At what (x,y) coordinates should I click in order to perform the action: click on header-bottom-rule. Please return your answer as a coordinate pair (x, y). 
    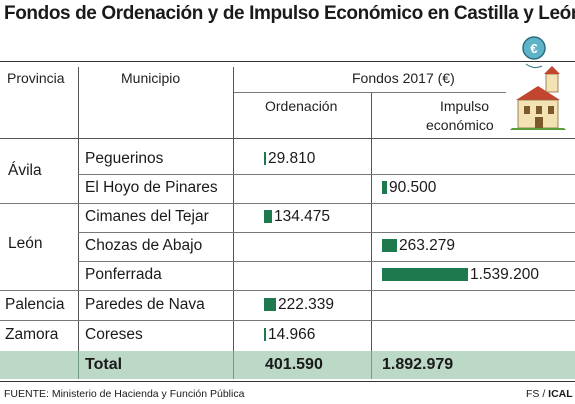
    Looking at the image, I should click on (287, 138).